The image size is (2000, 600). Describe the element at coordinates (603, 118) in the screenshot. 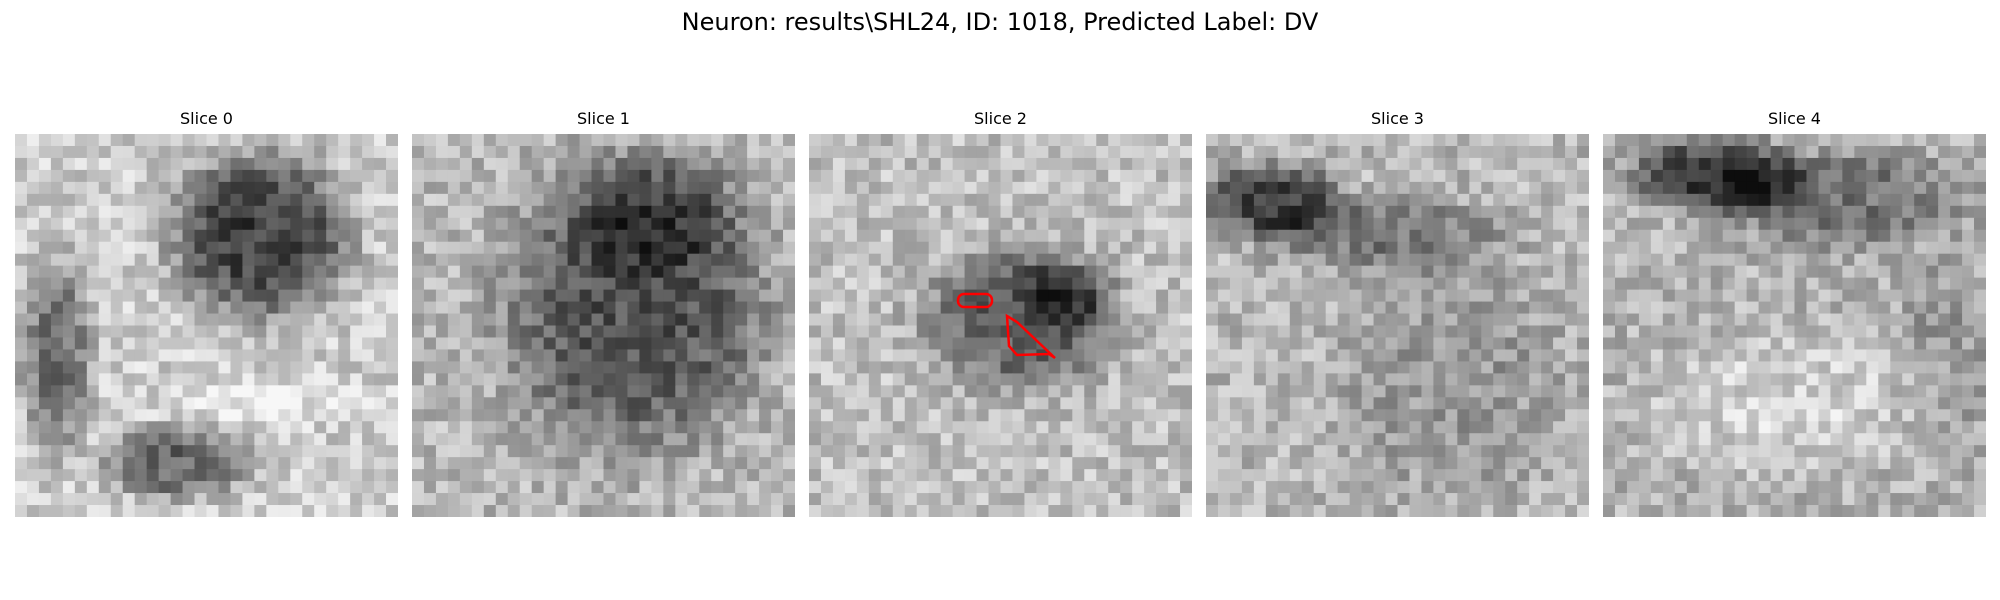

I see `slice-title-1: Slice 1` at that location.